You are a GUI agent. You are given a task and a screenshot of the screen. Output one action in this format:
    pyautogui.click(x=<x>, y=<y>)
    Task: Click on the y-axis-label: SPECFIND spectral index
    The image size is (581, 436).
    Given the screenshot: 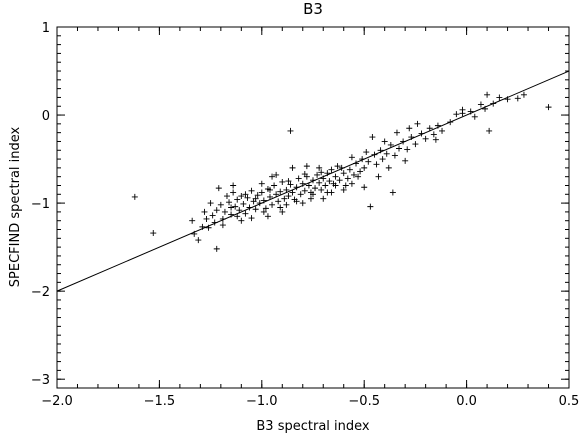 What is the action you would take?
    pyautogui.click(x=15, y=206)
    